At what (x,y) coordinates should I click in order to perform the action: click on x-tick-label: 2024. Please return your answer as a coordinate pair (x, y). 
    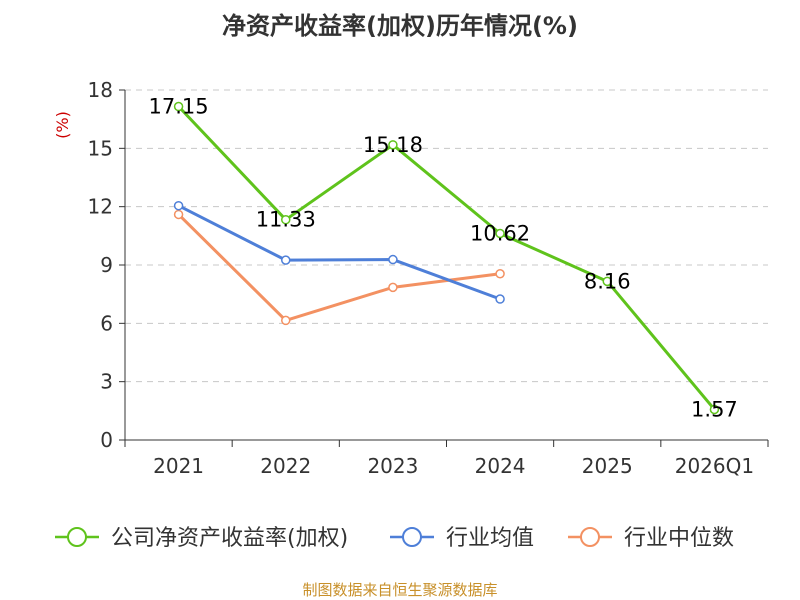
    Looking at the image, I should click on (500, 466).